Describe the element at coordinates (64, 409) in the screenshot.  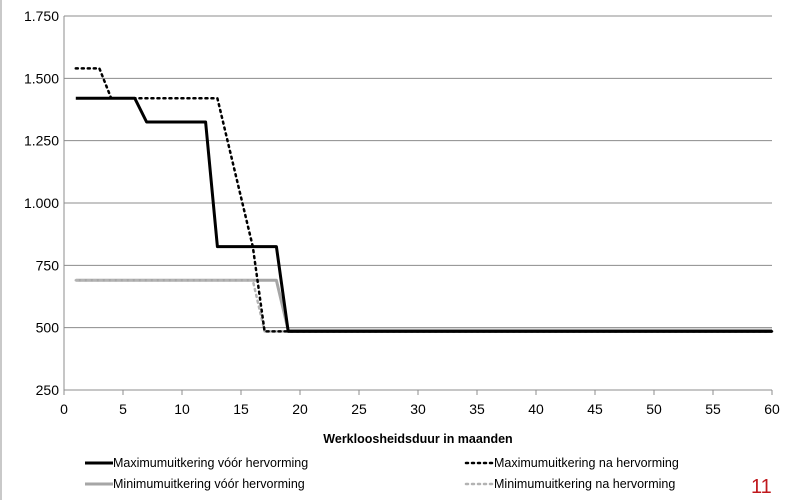
I see `x-tick-label: 0` at that location.